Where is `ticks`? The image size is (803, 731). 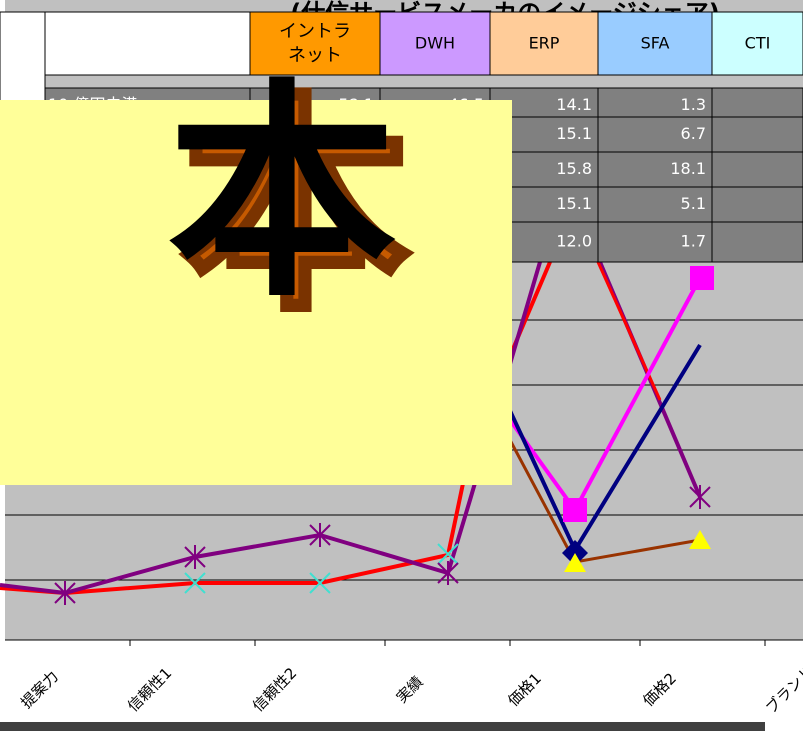 ticks is located at coordinates (447, 643).